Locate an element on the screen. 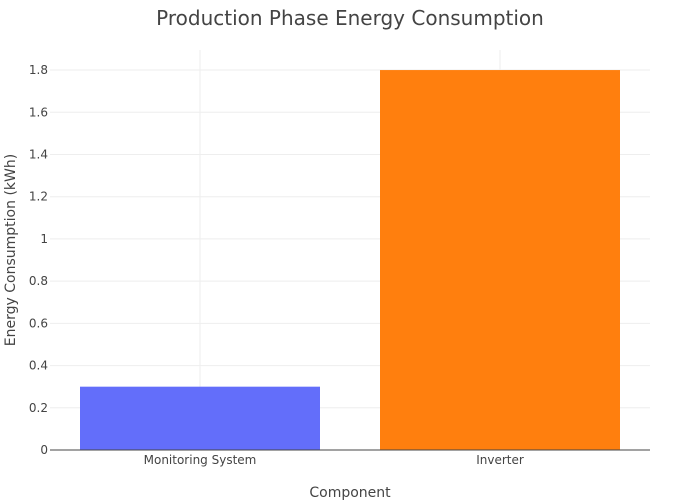  y-tick-label: 0.8 is located at coordinates (38, 281).